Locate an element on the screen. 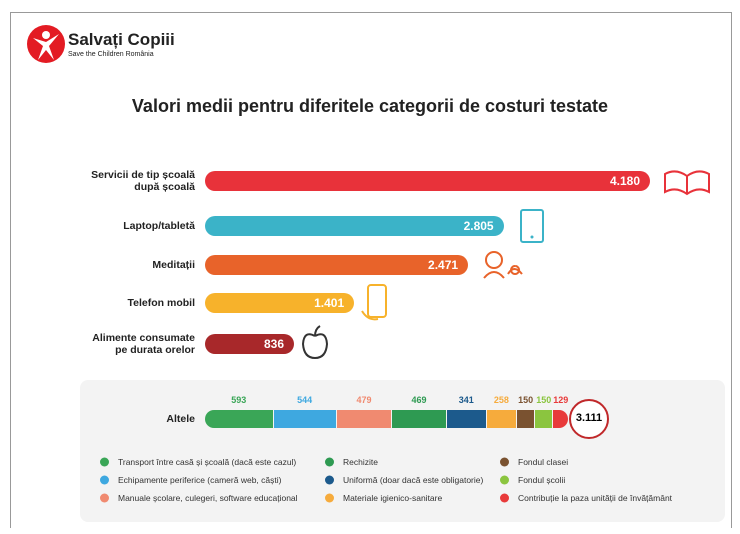 This screenshot has height=534, width=740. logo-tagline: Save the Children România is located at coordinates (111, 54).